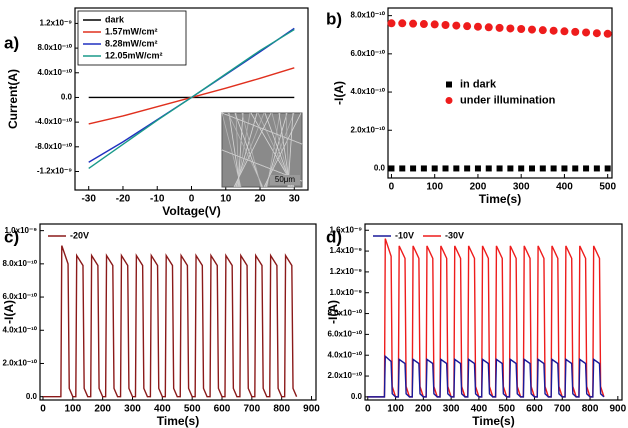  I want to click on inset-scale-label: 50μm, so click(285, 179).